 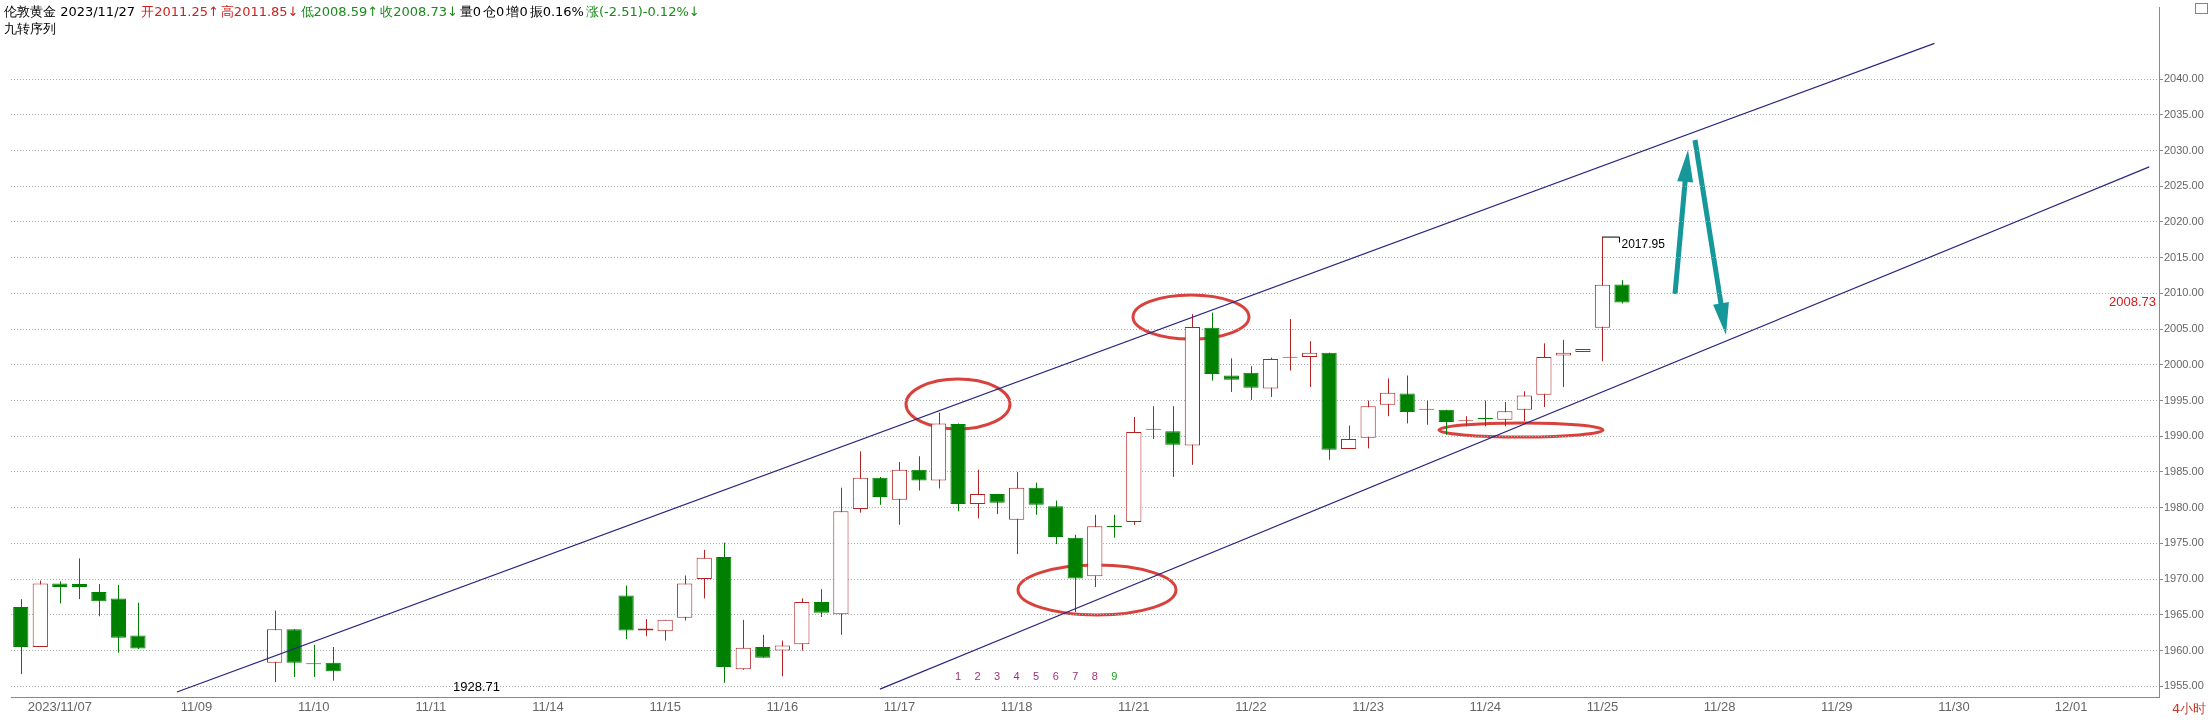 What do you see at coordinates (958, 676) in the screenshot?
I see `annotation: 1` at bounding box center [958, 676].